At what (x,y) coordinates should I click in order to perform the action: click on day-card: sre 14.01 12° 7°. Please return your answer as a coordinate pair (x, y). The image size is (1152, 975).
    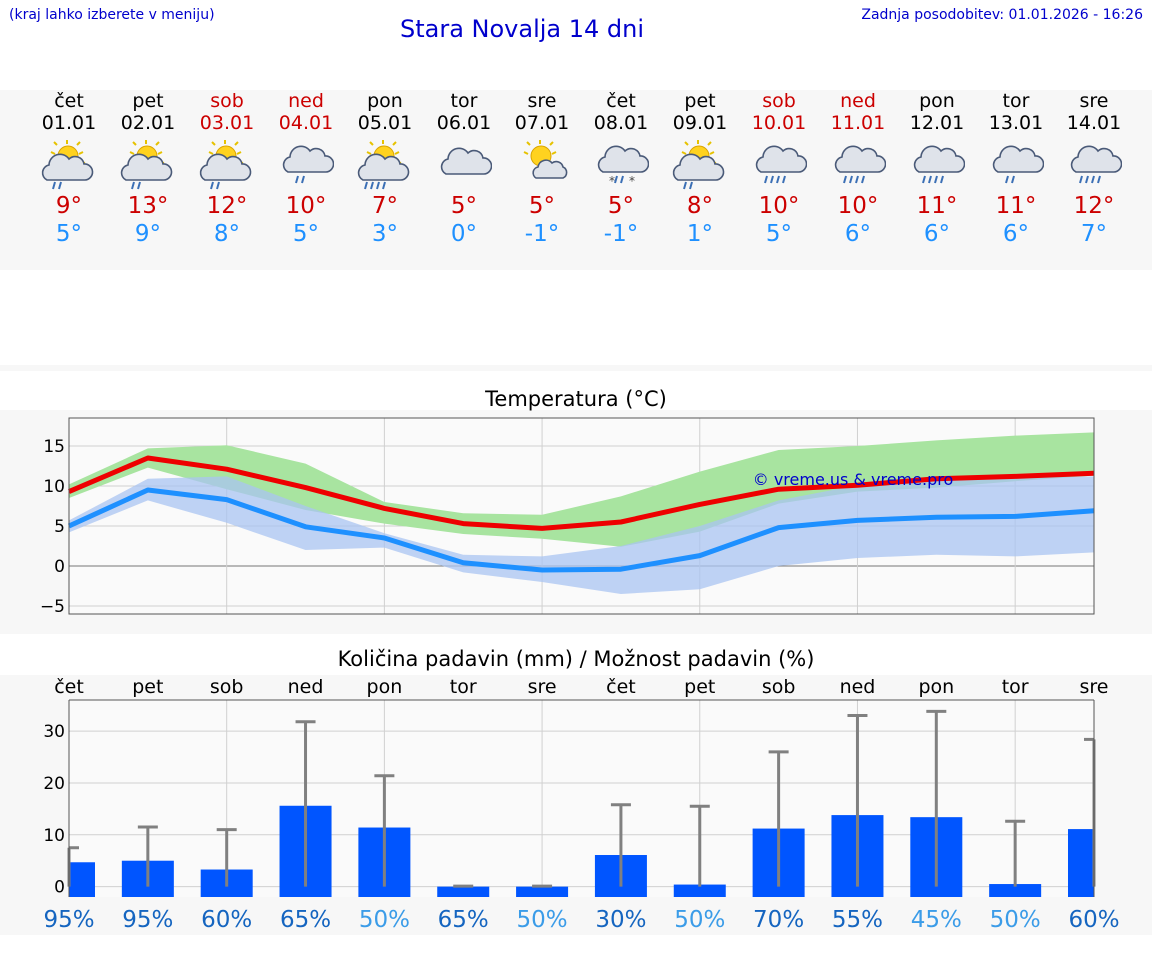
    Looking at the image, I should click on (1094, 169).